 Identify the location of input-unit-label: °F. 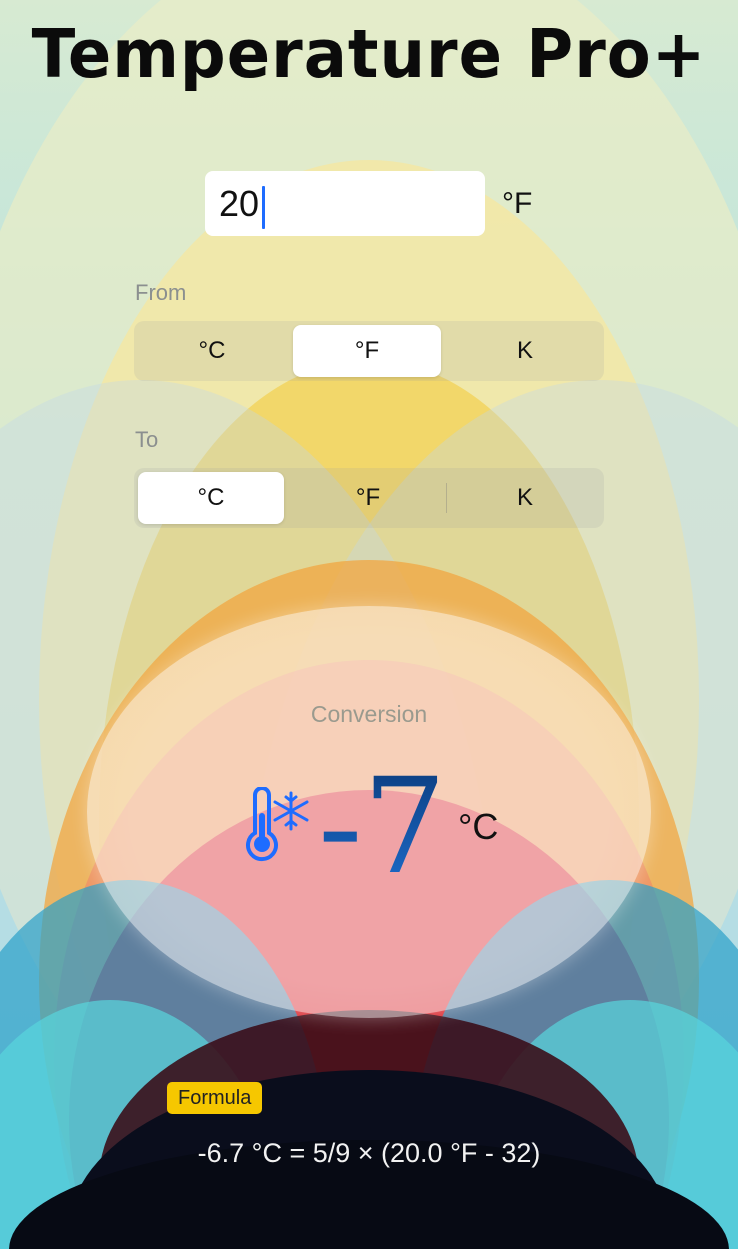
(517, 203).